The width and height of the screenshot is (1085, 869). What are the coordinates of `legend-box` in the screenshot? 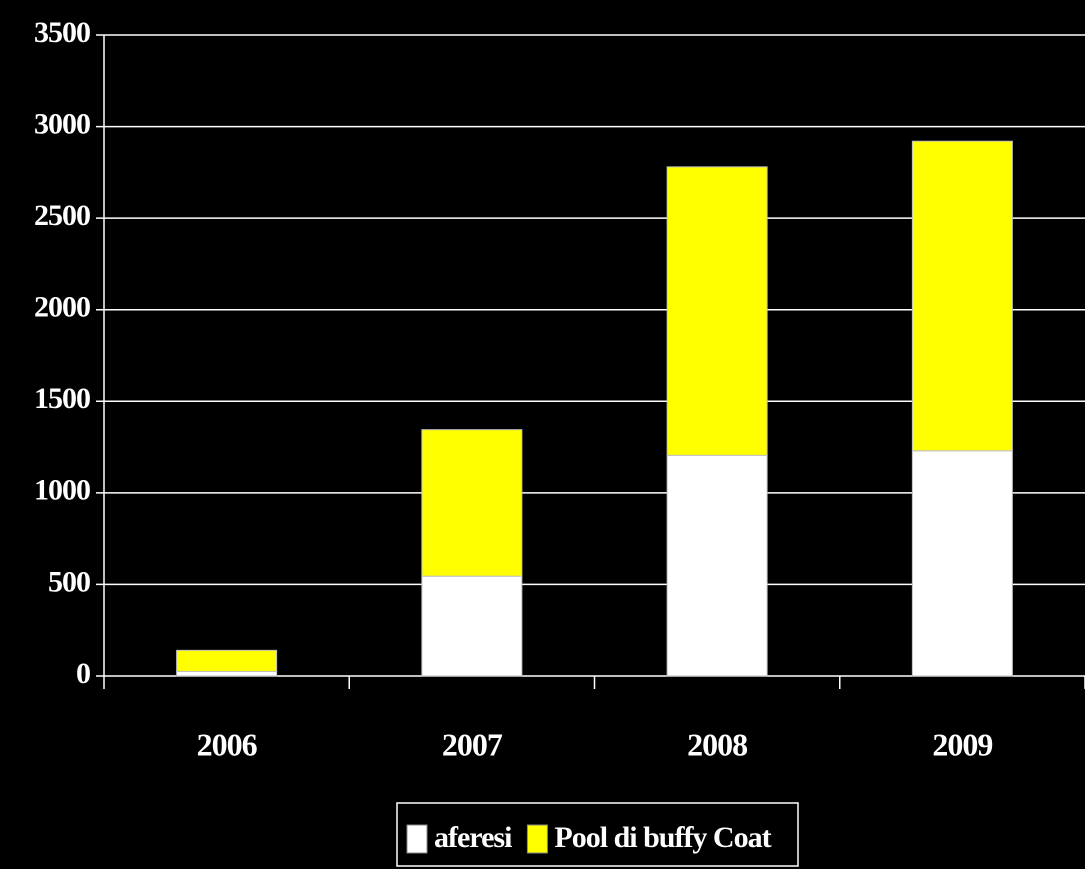 It's located at (597, 834).